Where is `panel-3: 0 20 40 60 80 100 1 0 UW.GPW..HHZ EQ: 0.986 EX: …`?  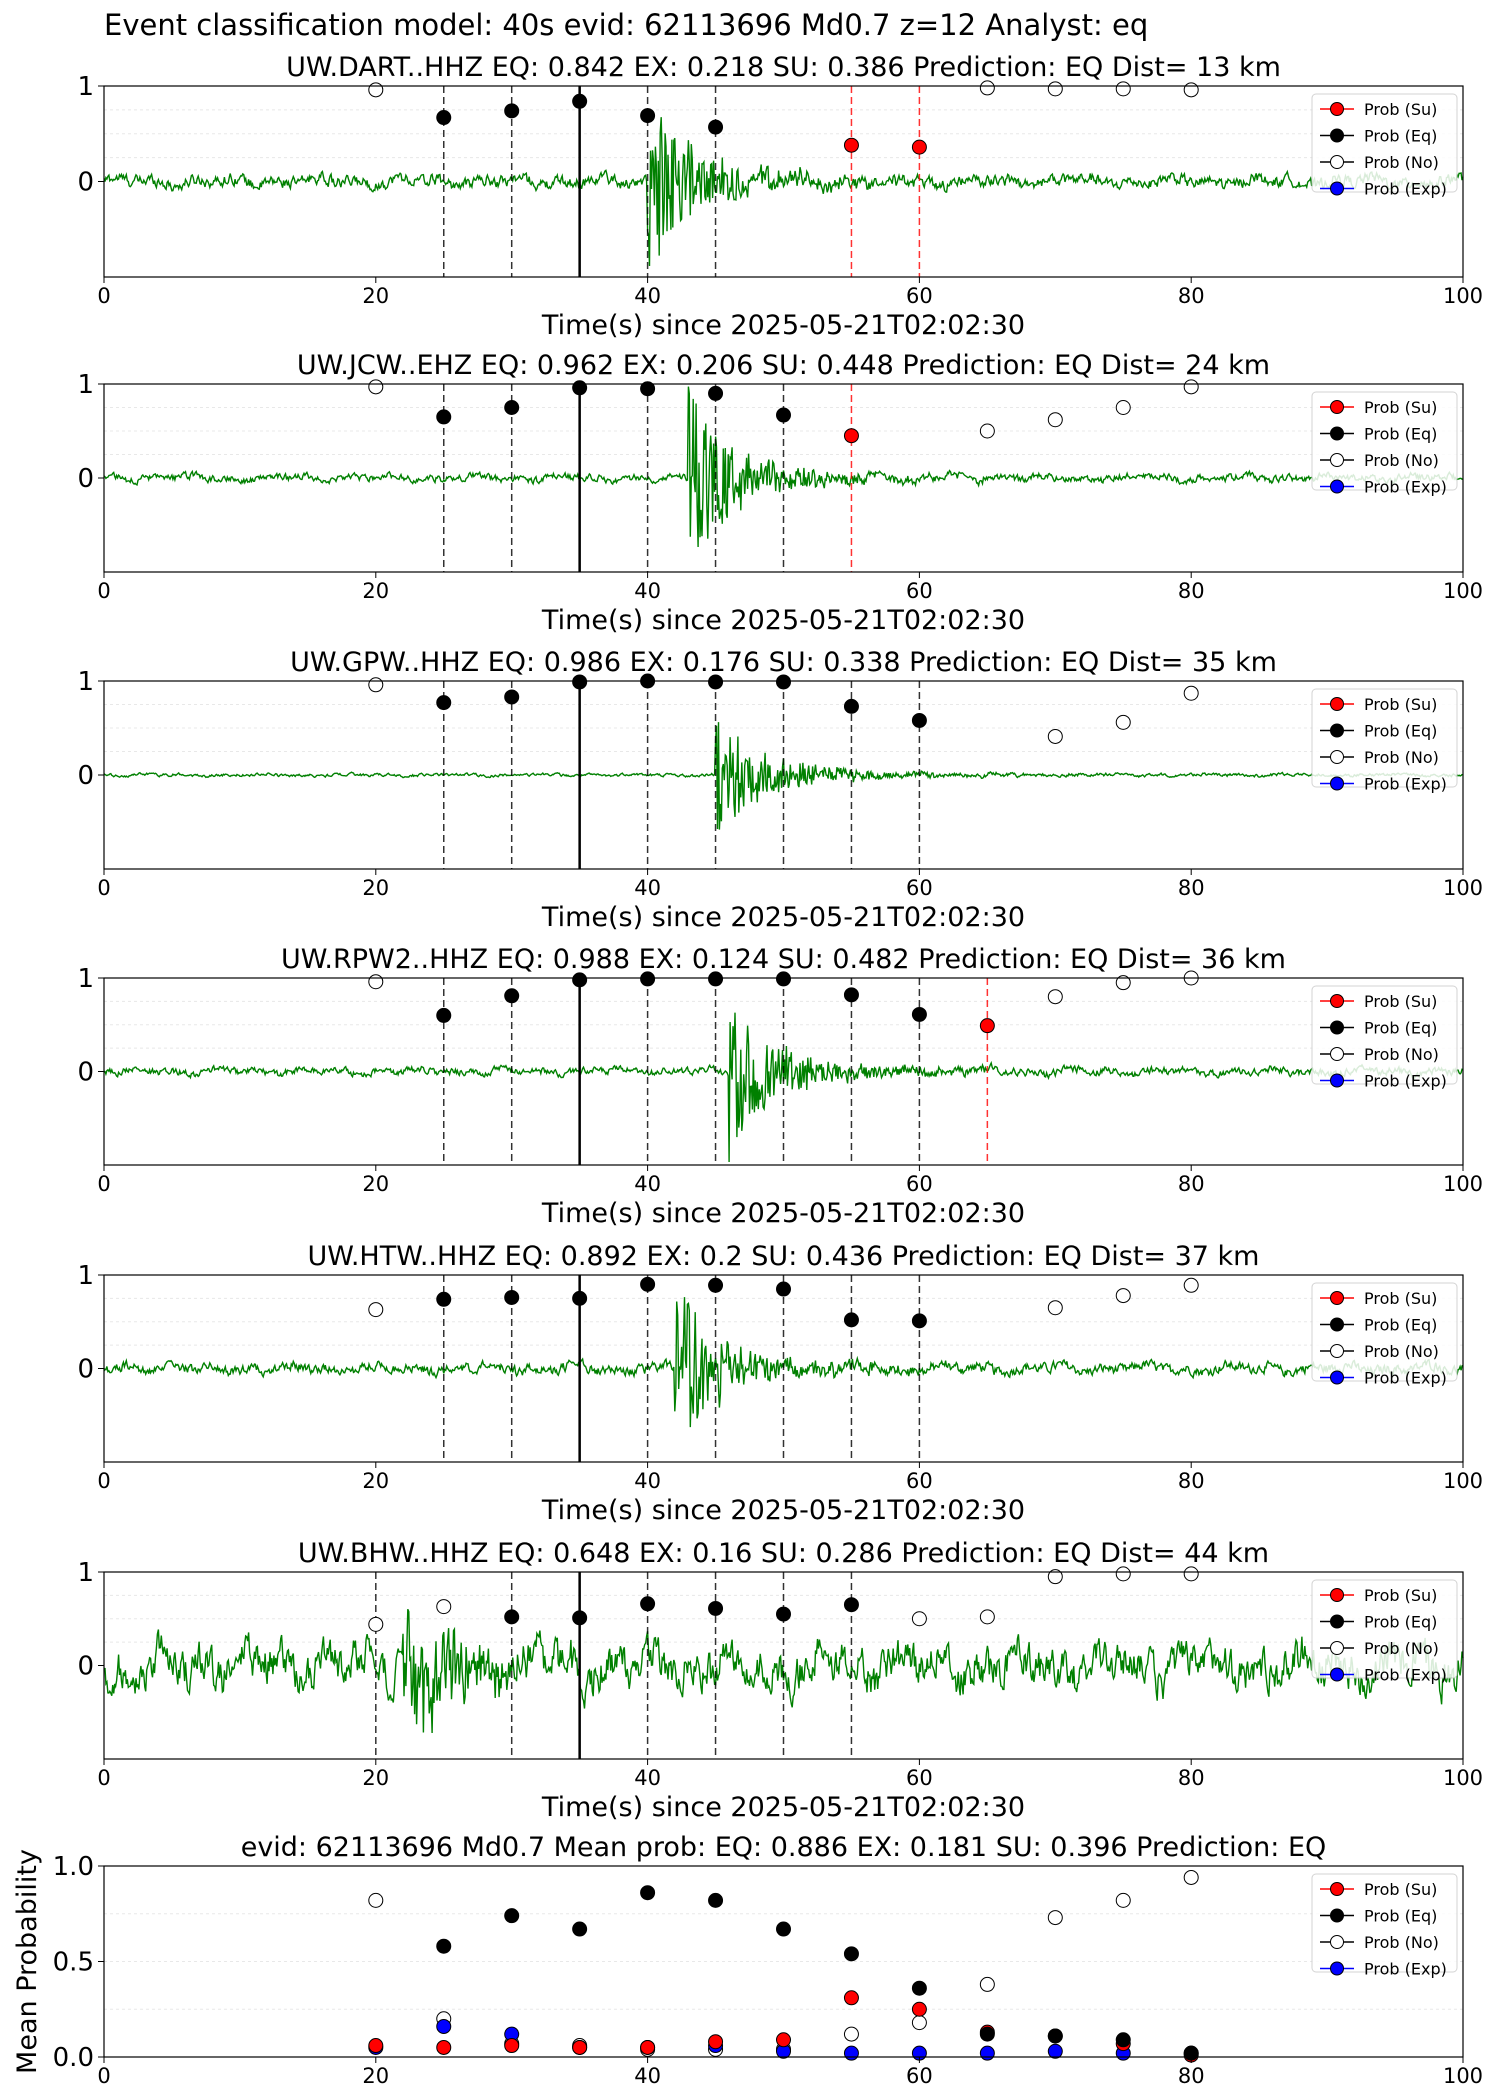
panel-3: 0 20 40 60 80 100 1 0 UW.GPW..HHZ EQ: 0.986 EX: … is located at coordinates (780, 790).